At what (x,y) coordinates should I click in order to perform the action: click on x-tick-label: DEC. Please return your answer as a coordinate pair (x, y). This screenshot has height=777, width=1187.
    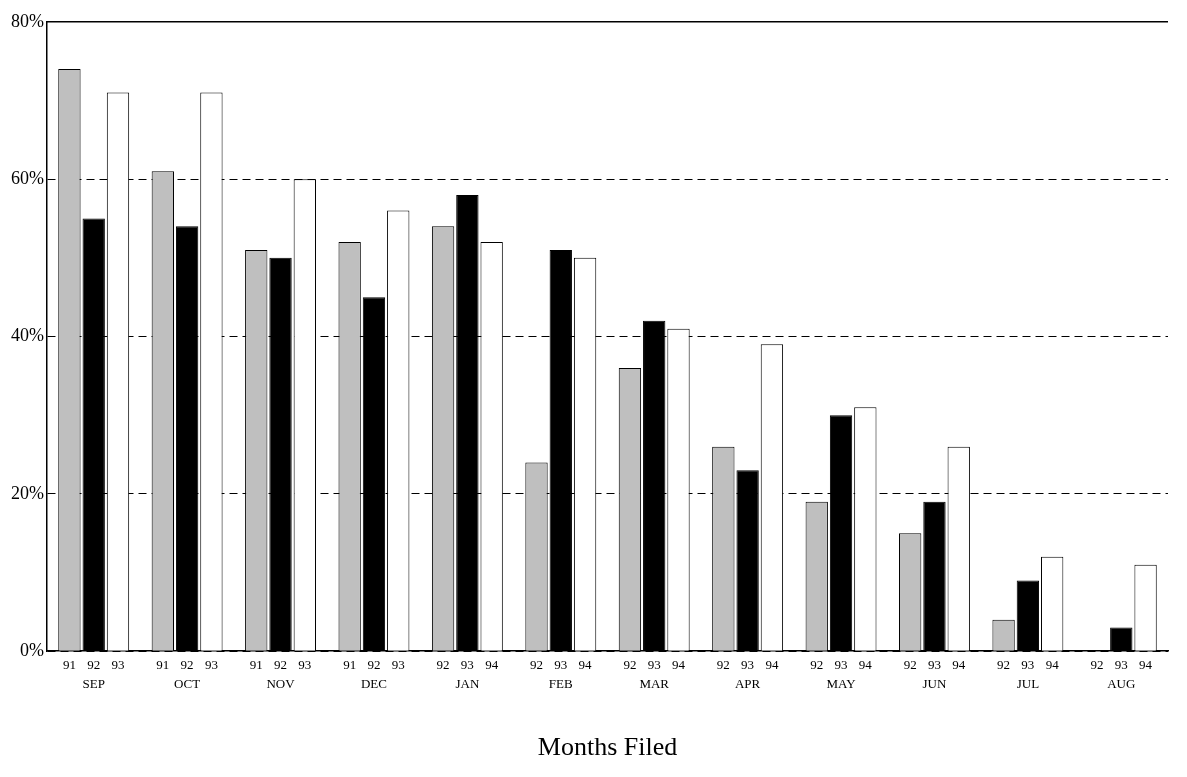
    Looking at the image, I should click on (373, 684).